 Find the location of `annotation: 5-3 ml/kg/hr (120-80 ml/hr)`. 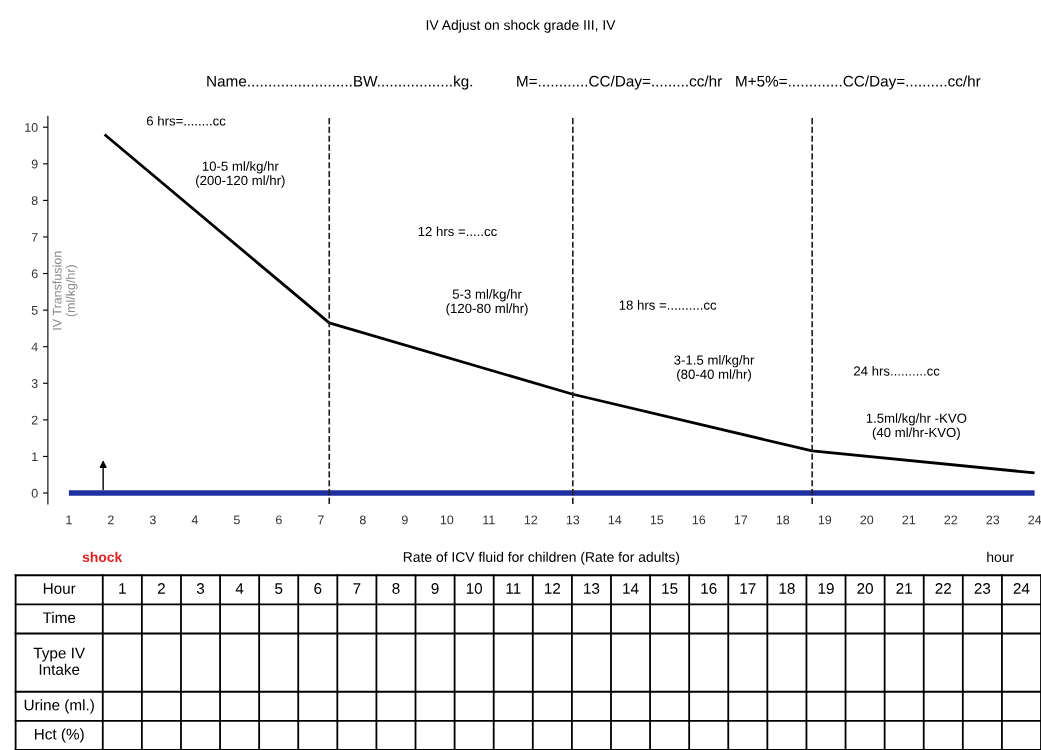

annotation: 5-3 ml/kg/hr (120-80 ml/hr) is located at coordinates (487, 302).